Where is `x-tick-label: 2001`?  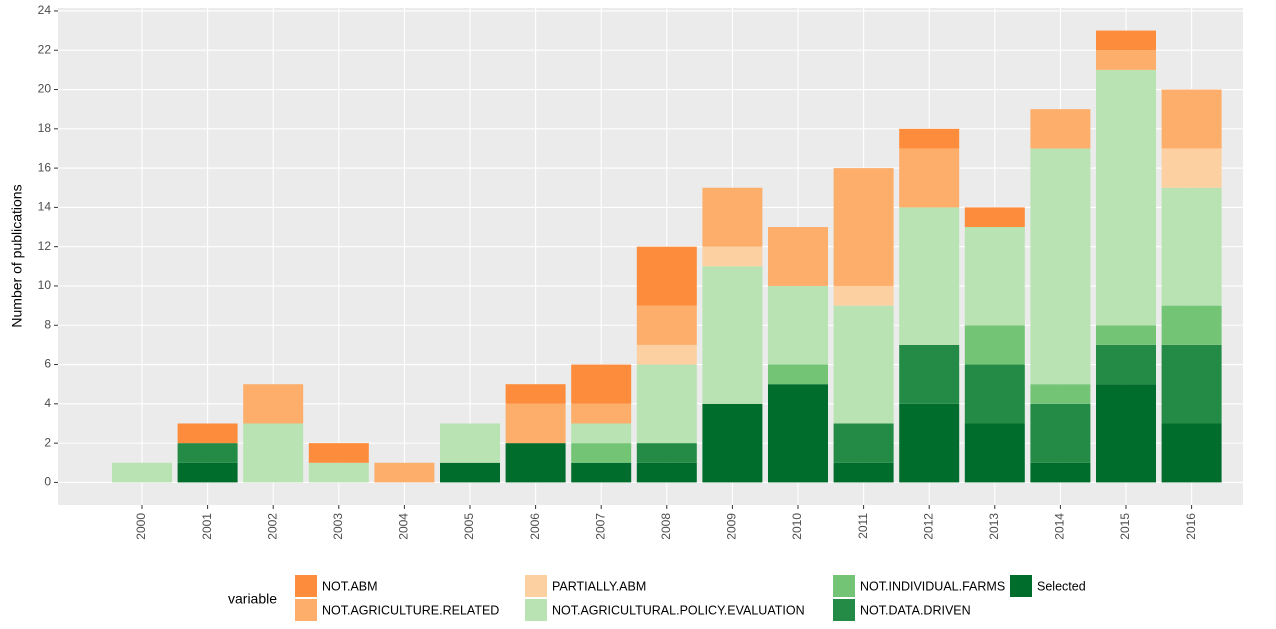
x-tick-label: 2001 is located at coordinates (207, 526).